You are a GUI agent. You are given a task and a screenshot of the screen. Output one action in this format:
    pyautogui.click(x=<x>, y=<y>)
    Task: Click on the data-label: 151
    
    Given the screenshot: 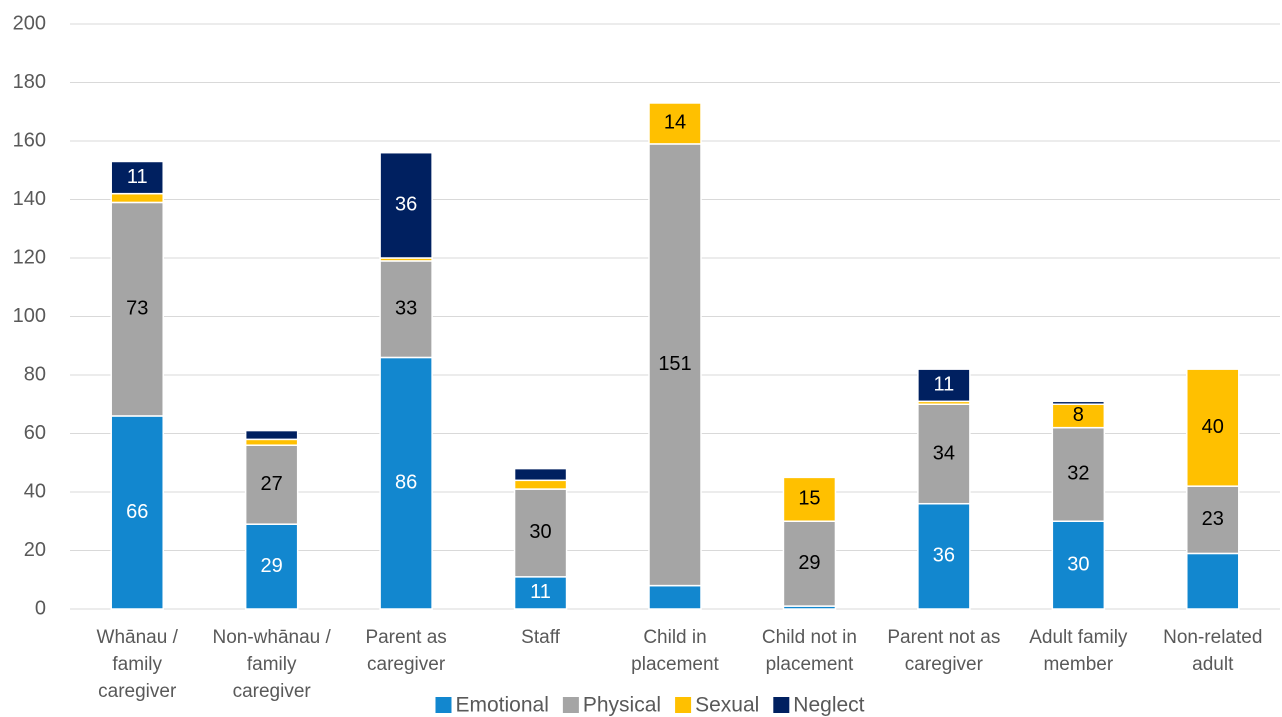 What is the action you would take?
    pyautogui.click(x=674, y=364)
    